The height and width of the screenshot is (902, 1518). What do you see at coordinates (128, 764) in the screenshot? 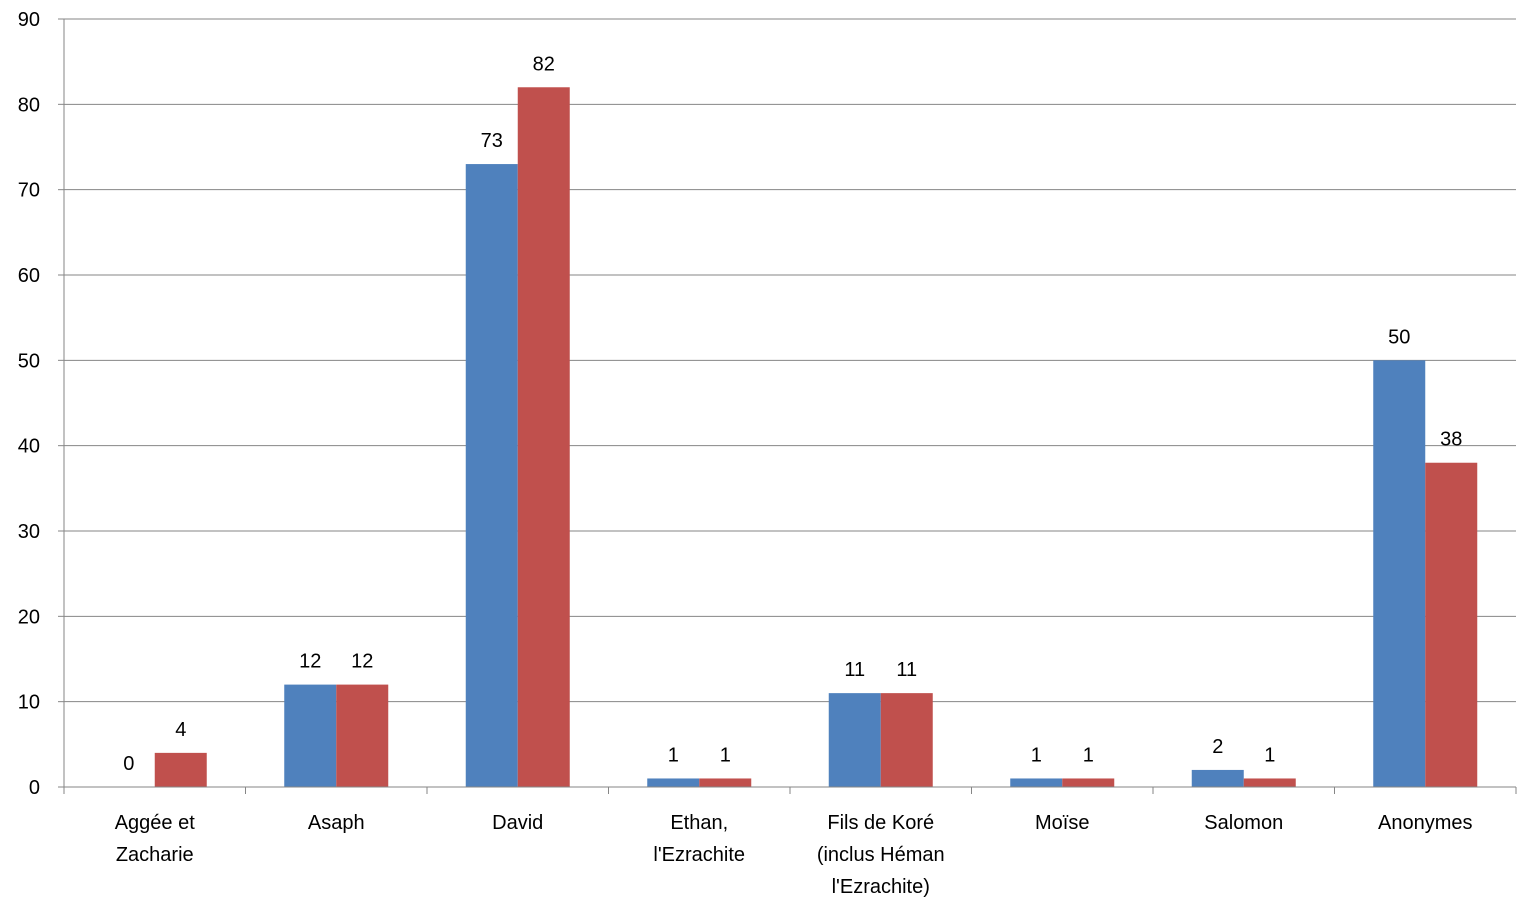
I see `data-label: 0` at bounding box center [128, 764].